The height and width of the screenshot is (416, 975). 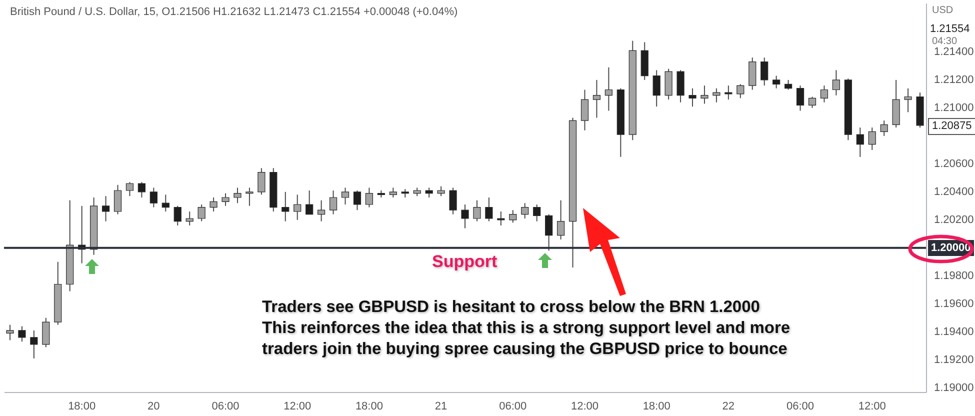 What do you see at coordinates (954, 191) in the screenshot?
I see `y-tick-label: 1.20400` at bounding box center [954, 191].